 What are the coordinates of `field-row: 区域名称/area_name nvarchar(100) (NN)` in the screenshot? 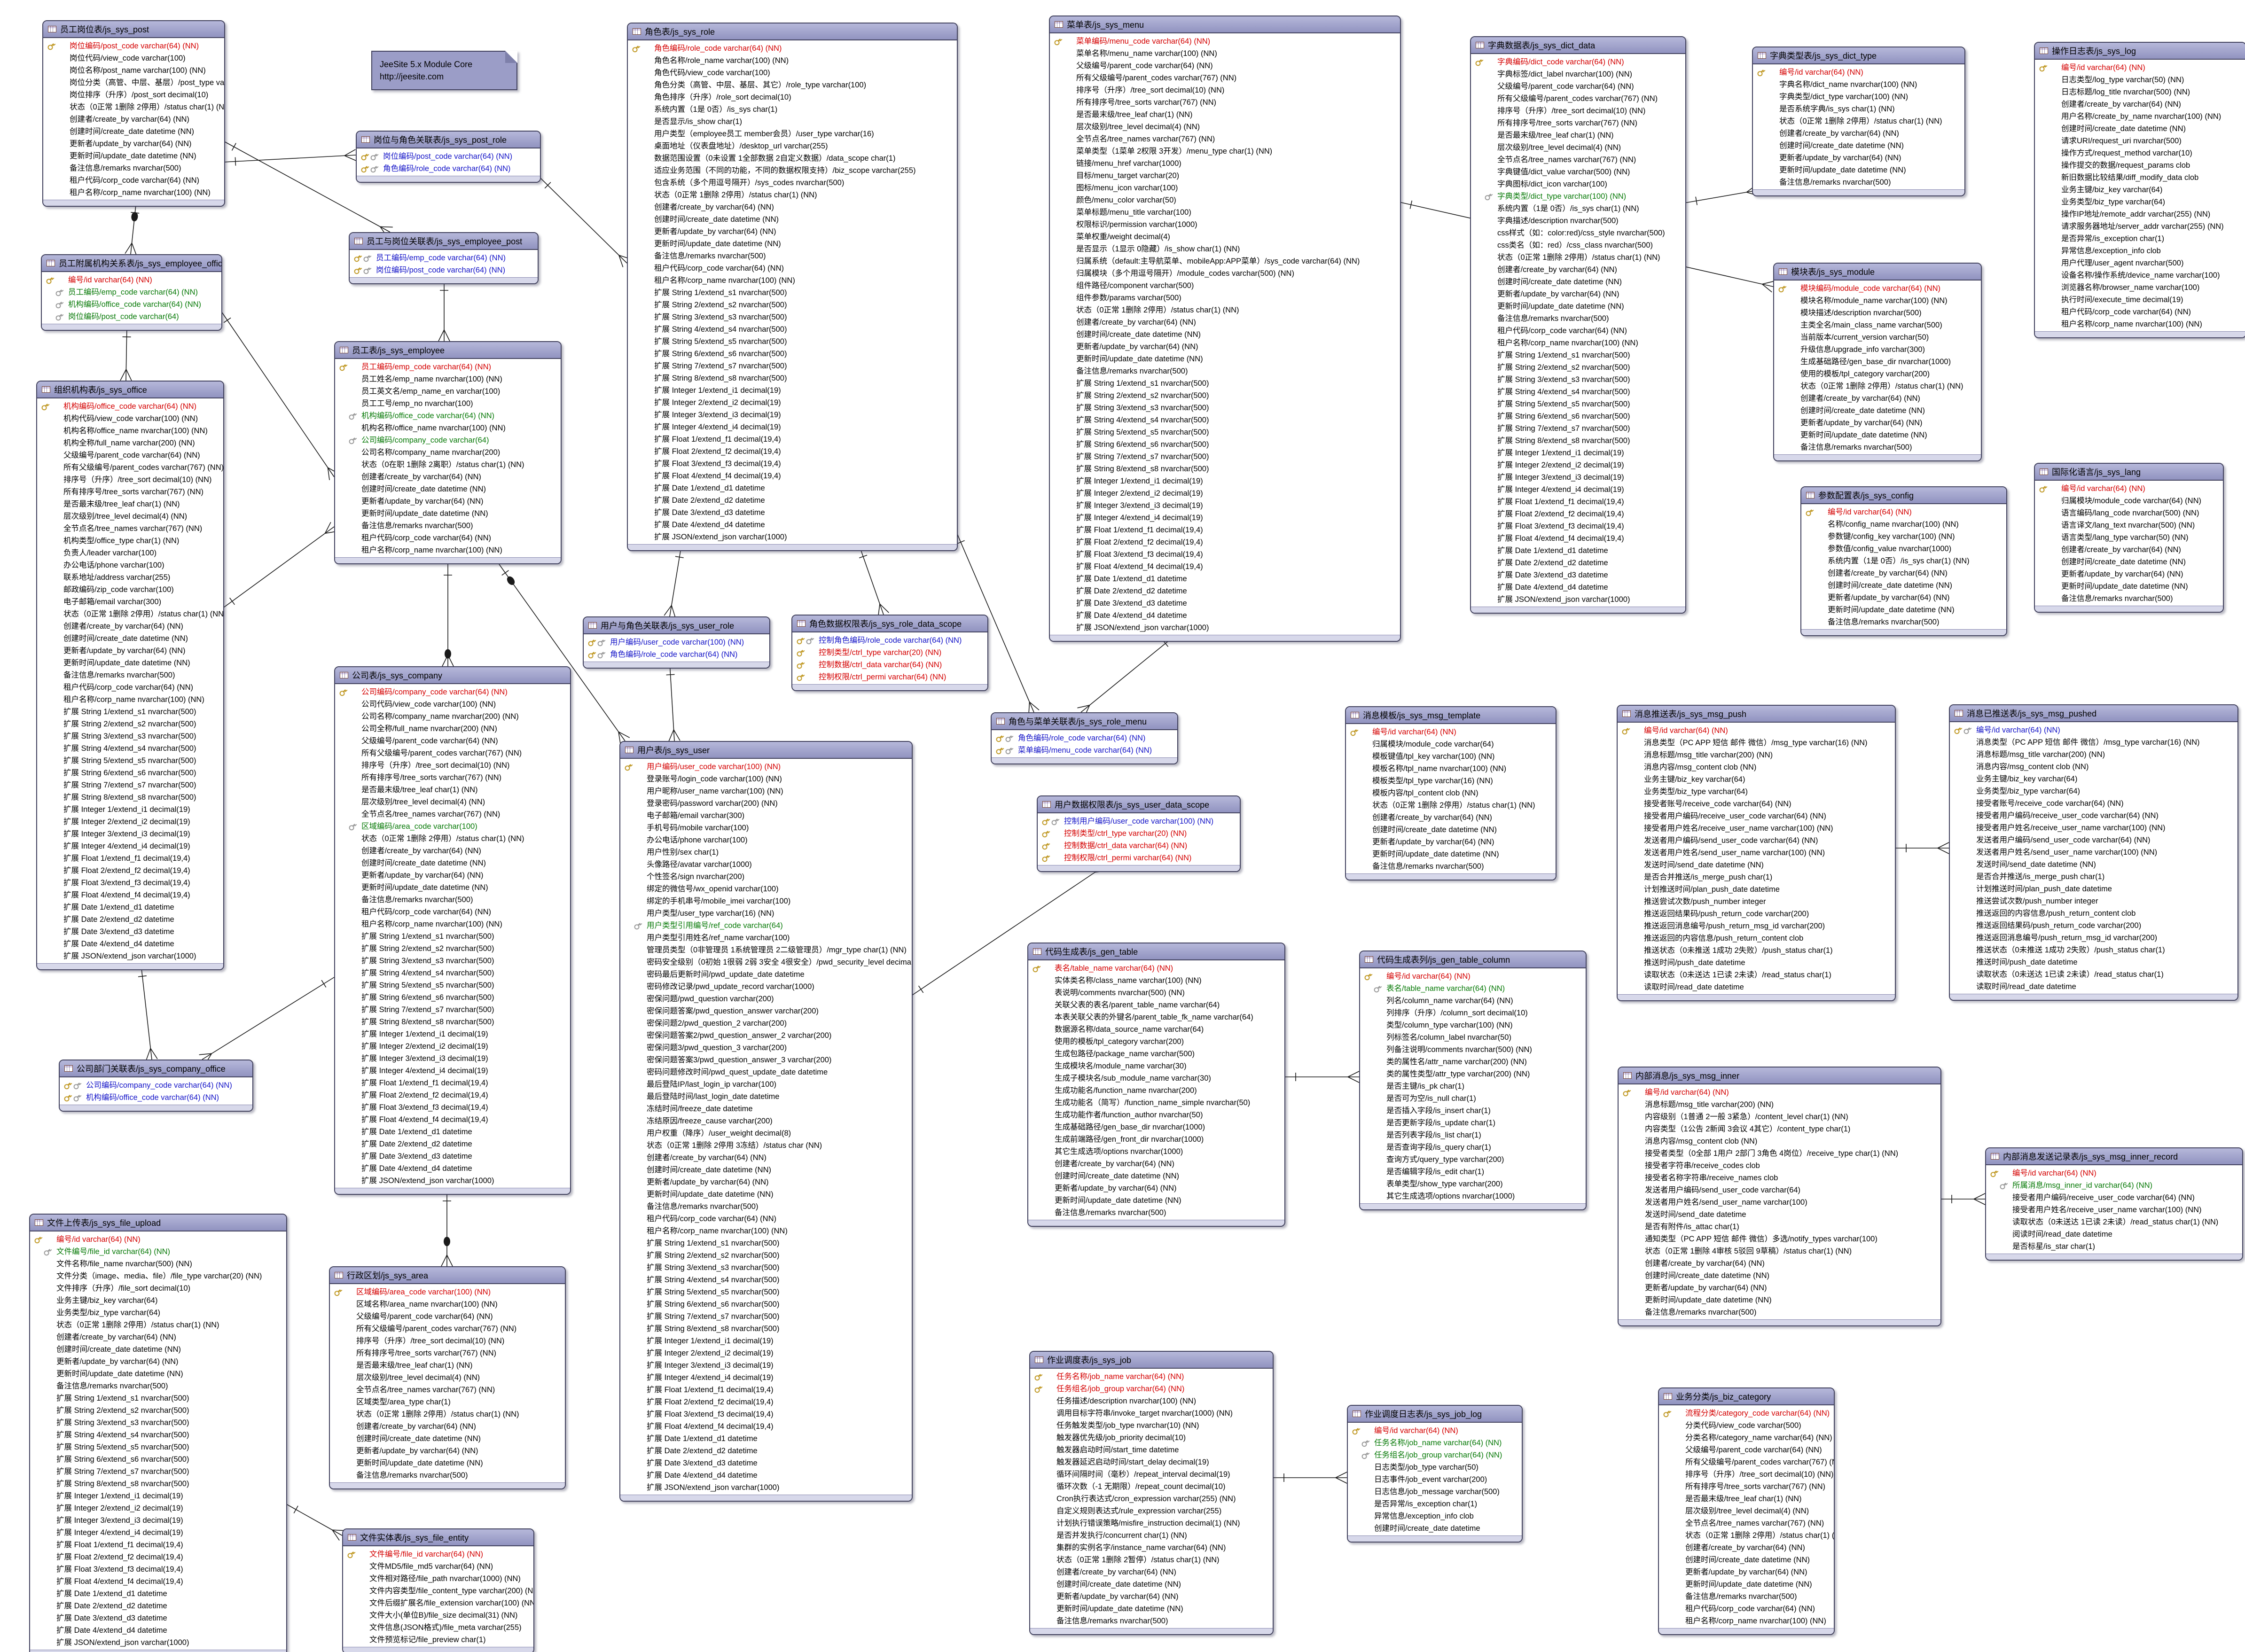 It's located at (448, 1304).